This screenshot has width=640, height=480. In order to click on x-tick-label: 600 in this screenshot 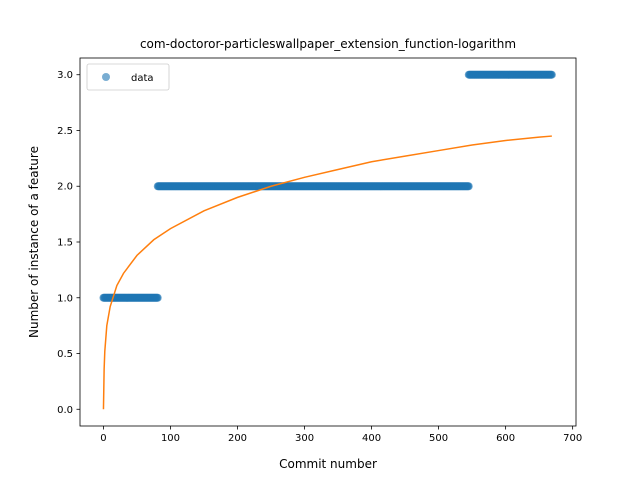, I will do `click(505, 438)`.